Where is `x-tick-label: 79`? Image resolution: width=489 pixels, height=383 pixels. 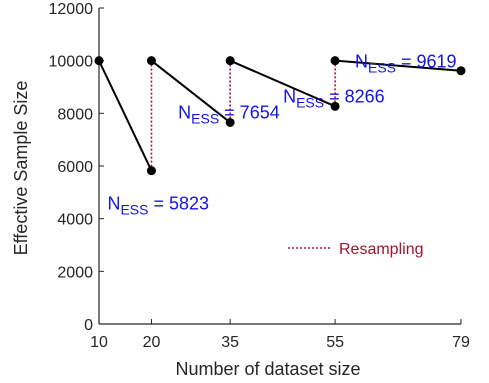 x-tick-label: 79 is located at coordinates (461, 342).